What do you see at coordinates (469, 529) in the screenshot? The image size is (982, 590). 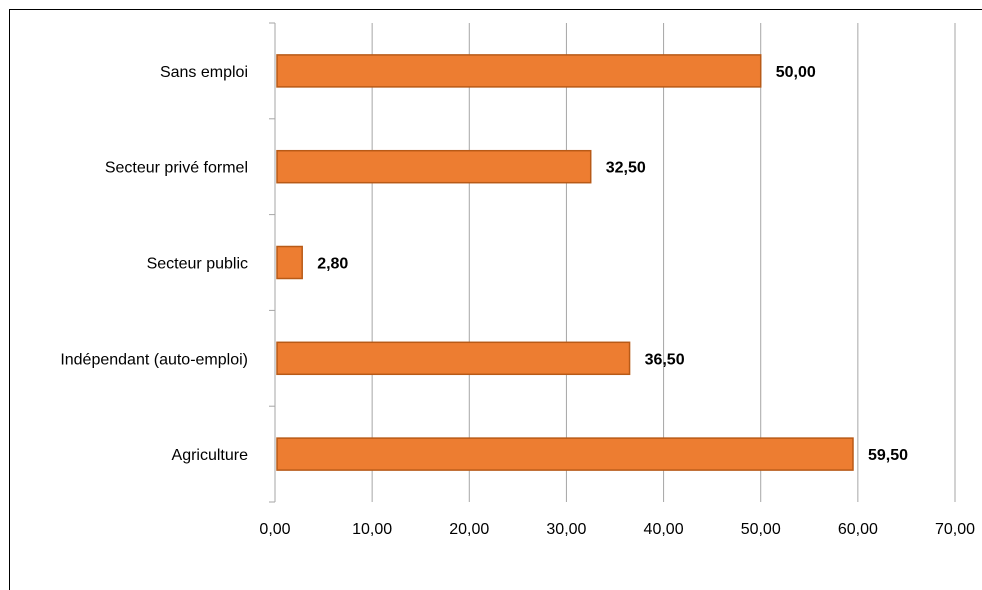 I see `x-tick-label: 20,00` at bounding box center [469, 529].